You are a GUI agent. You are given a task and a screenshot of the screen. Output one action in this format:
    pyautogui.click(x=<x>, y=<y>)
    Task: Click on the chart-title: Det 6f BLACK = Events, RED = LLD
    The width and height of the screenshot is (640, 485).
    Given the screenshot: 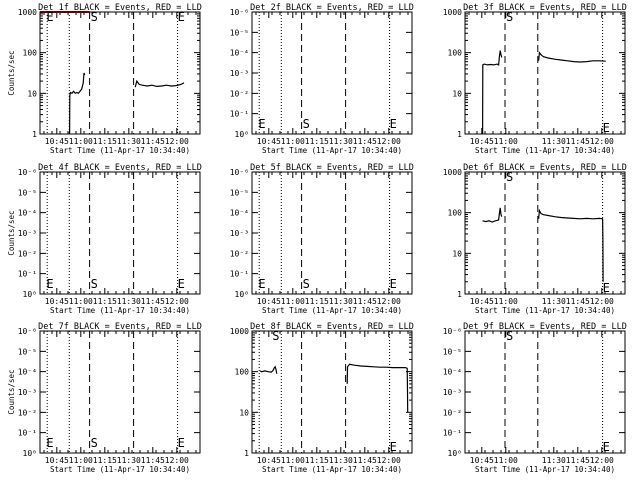 What is the action you would take?
    pyautogui.click(x=545, y=168)
    